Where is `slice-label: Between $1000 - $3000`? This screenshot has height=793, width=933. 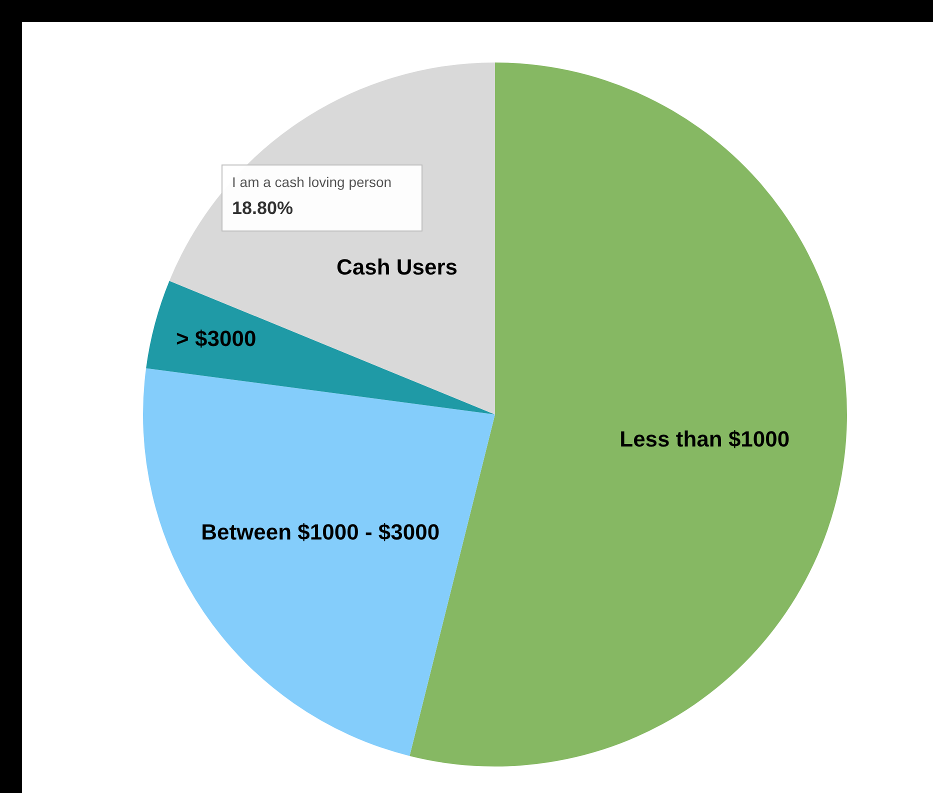
slice-label: Between $1000 - $3000 is located at coordinates (320, 531).